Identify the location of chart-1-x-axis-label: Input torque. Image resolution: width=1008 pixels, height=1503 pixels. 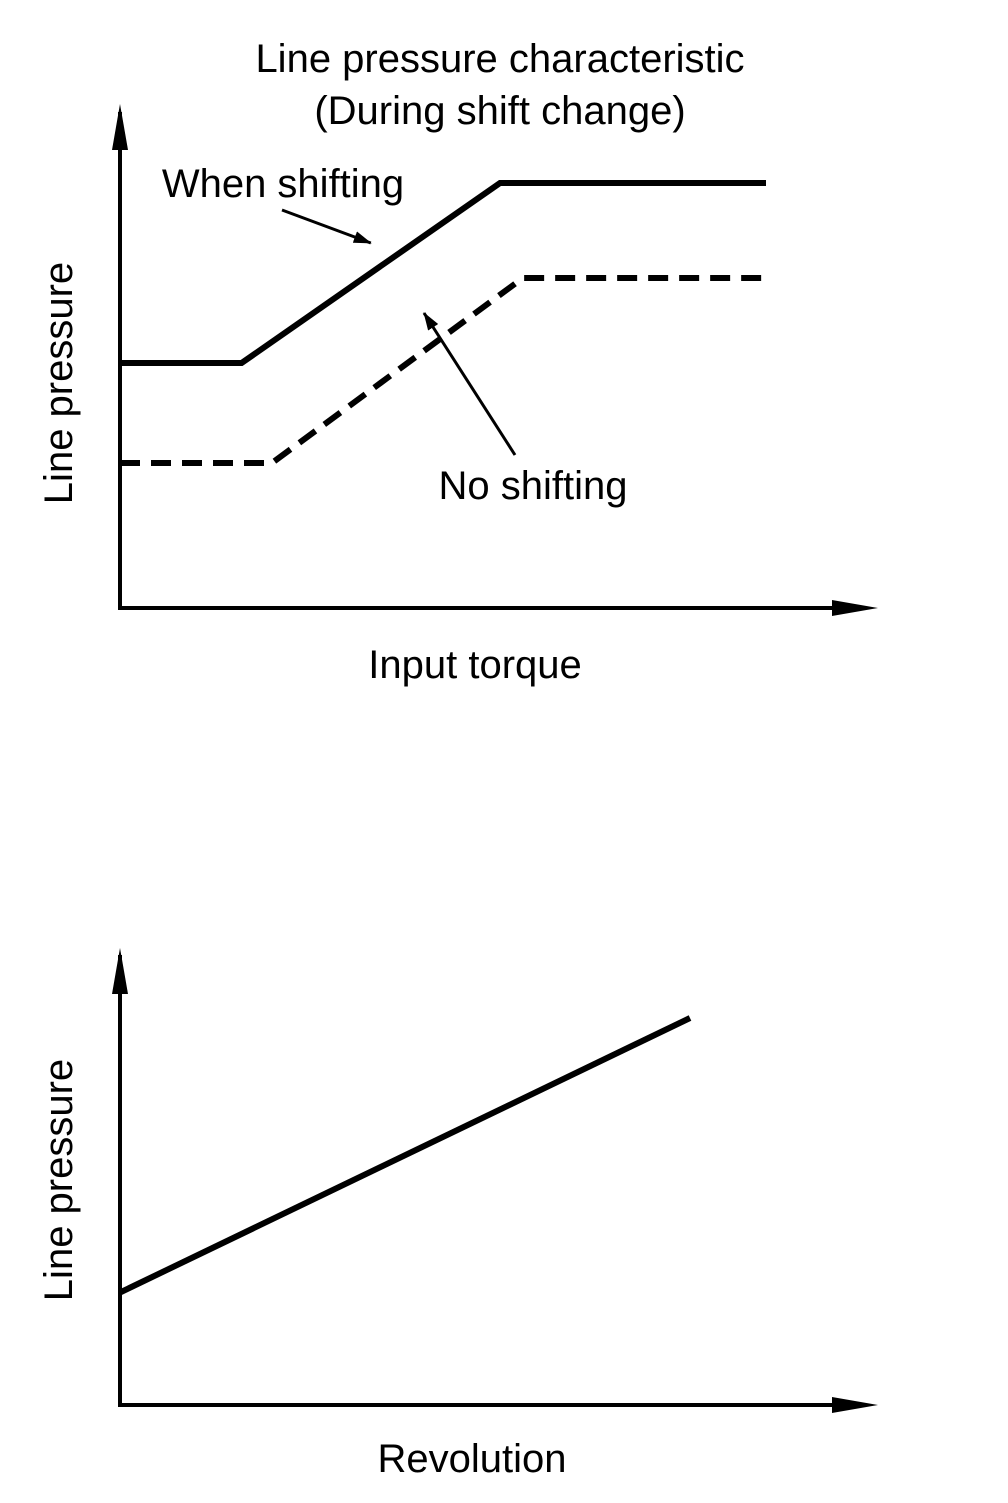
(475, 665).